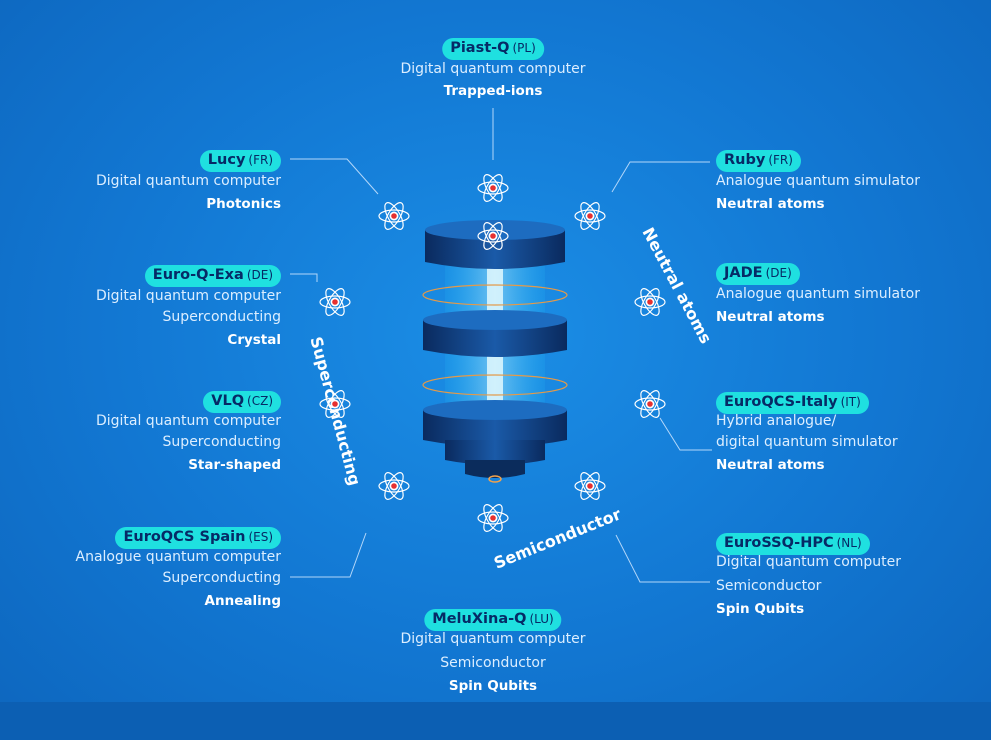  Describe the element at coordinates (304, 277) in the screenshot. I see `connector-euroqexa` at that location.